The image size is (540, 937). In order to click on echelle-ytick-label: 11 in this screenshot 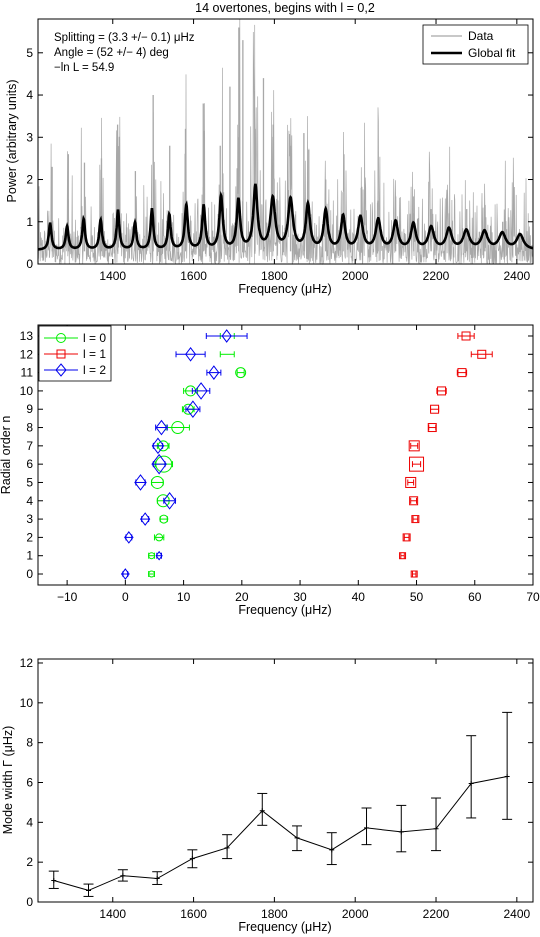, I will do `click(27, 373)`.